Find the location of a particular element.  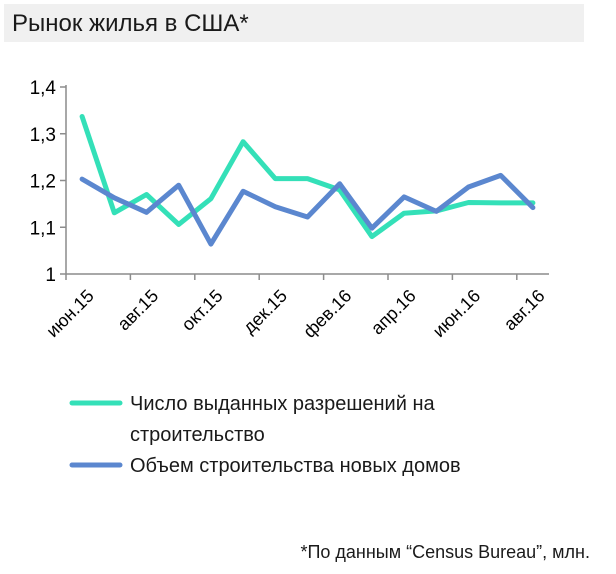

series-line-housing-starts is located at coordinates (307, 209).